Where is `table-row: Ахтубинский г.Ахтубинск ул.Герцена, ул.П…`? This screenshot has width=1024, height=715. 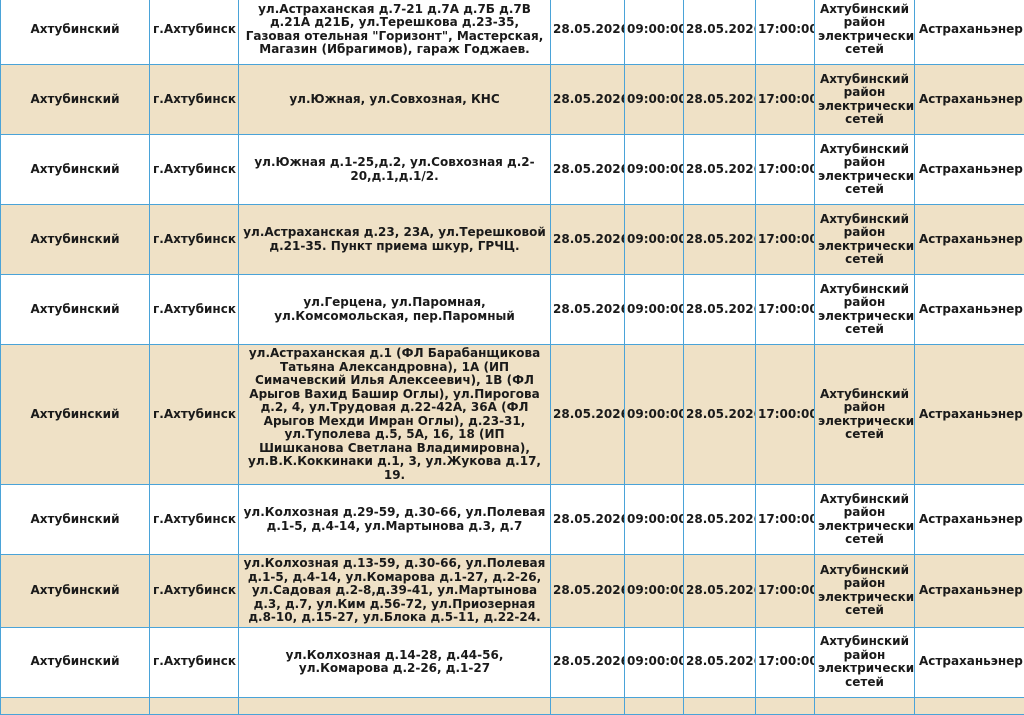
table-row: Ахтубинский г.Ахтубинск ул.Герцена, ул.П… is located at coordinates (512, 310).